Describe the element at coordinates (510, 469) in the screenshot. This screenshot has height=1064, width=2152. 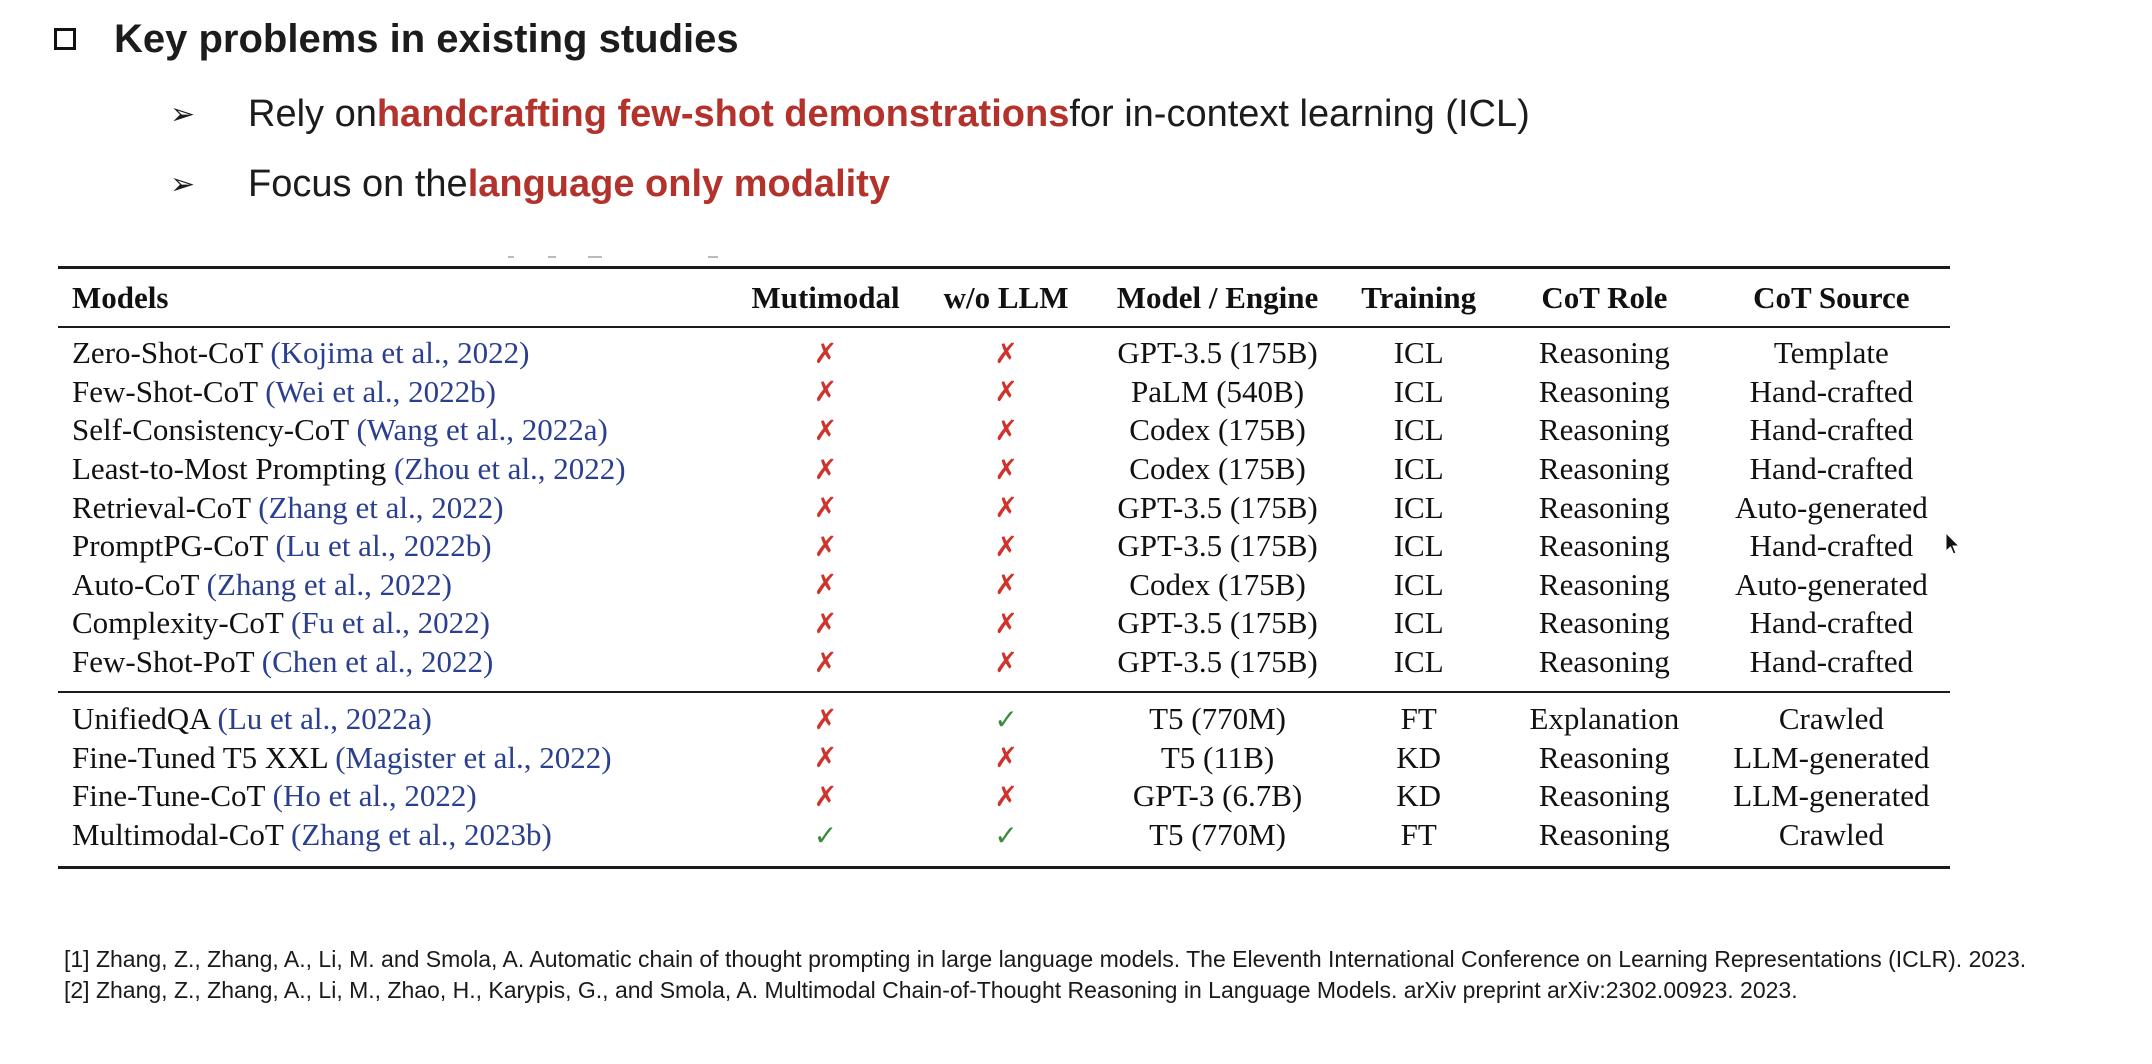
I see `citation-link: (Zhou et al., 2022)` at that location.